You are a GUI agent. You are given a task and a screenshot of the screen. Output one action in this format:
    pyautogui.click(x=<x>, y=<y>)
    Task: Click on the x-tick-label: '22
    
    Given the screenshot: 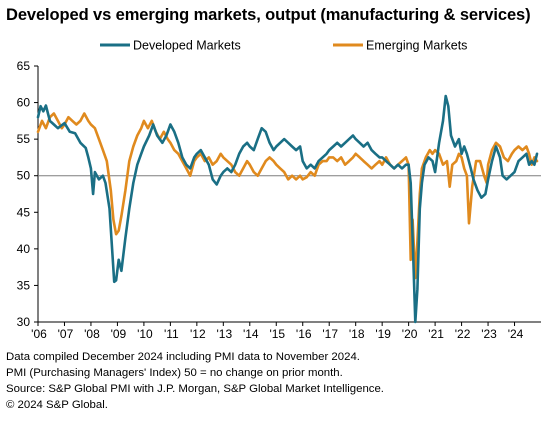 What is the action you would take?
    pyautogui.click(x=463, y=334)
    